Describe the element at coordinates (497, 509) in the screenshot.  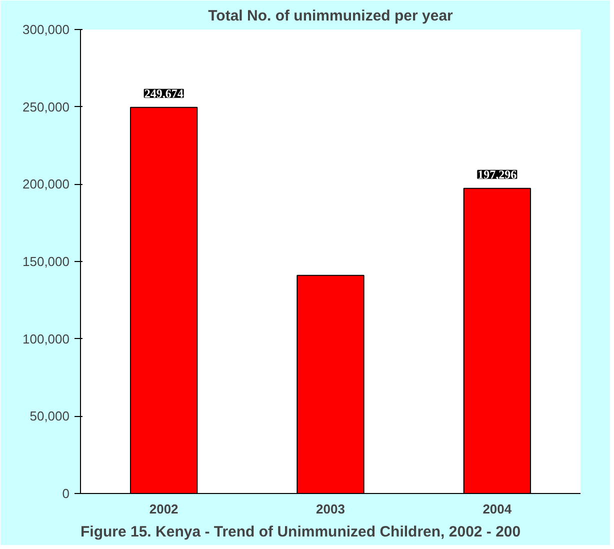
I see `x-tick-label: 2004` at that location.